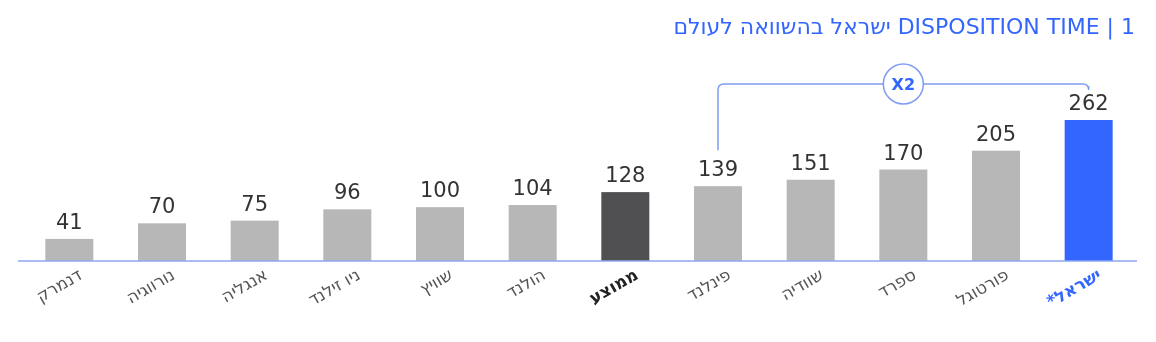 Image resolution: width=1156 pixels, height=342 pixels. Describe the element at coordinates (802, 284) in the screenshot. I see `x-tick-label: שוודיה` at that location.